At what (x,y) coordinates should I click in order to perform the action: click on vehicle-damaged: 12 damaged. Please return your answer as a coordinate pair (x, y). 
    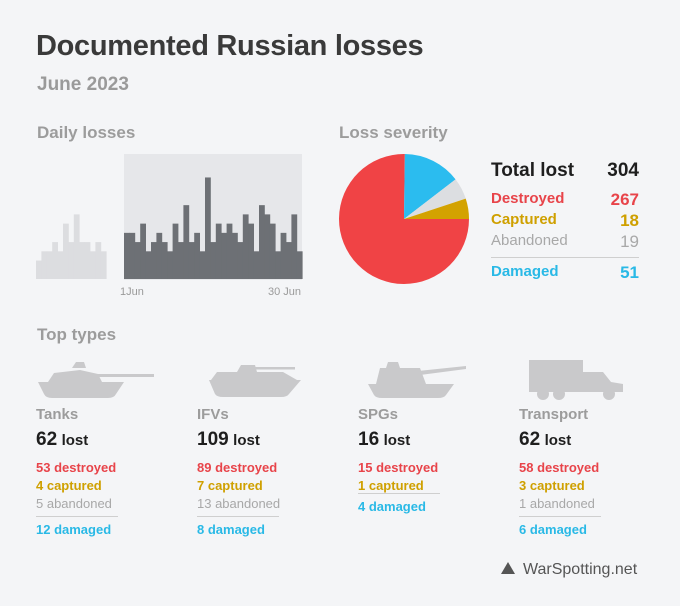
    Looking at the image, I should click on (74, 529).